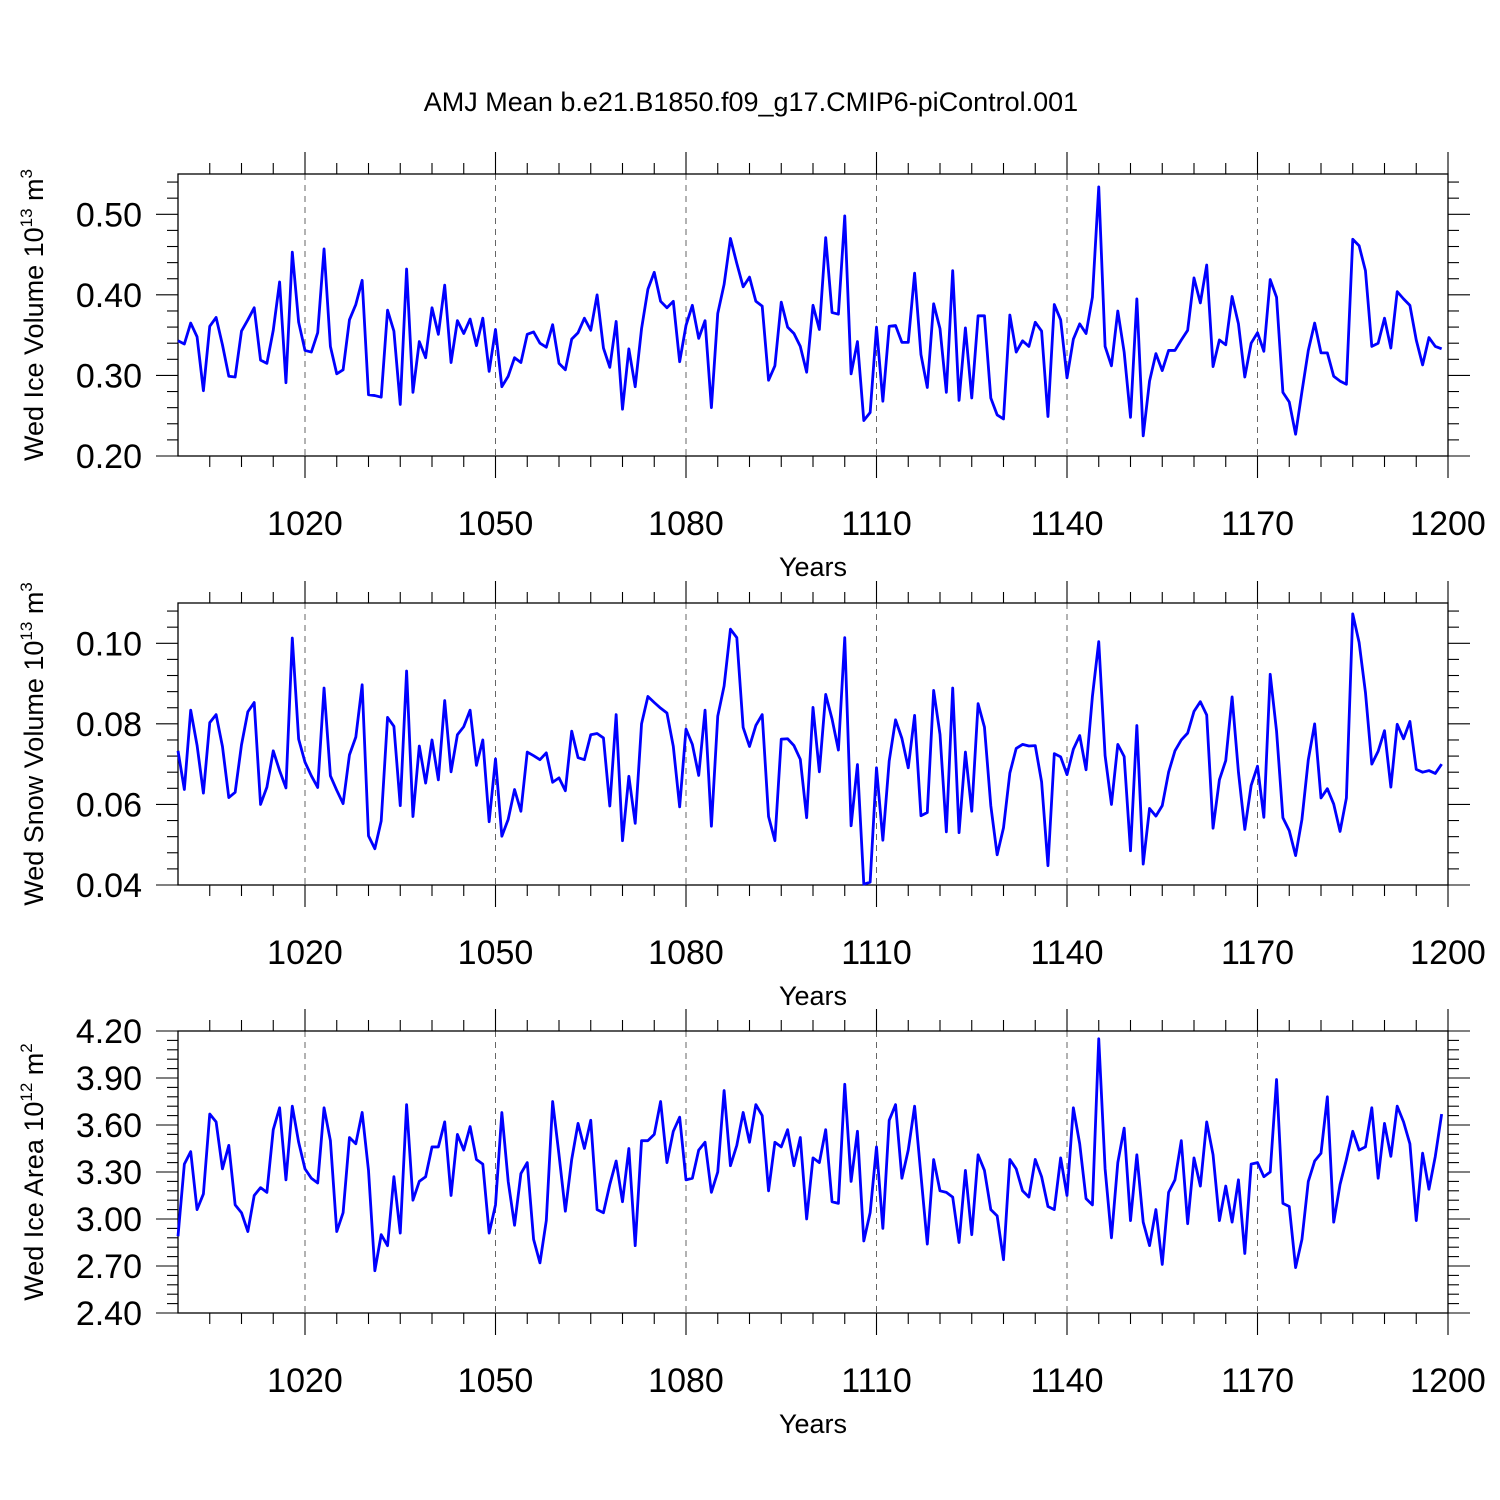 The width and height of the screenshot is (1500, 1500). I want to click on y-tick-label: 3.30, so click(109, 1173).